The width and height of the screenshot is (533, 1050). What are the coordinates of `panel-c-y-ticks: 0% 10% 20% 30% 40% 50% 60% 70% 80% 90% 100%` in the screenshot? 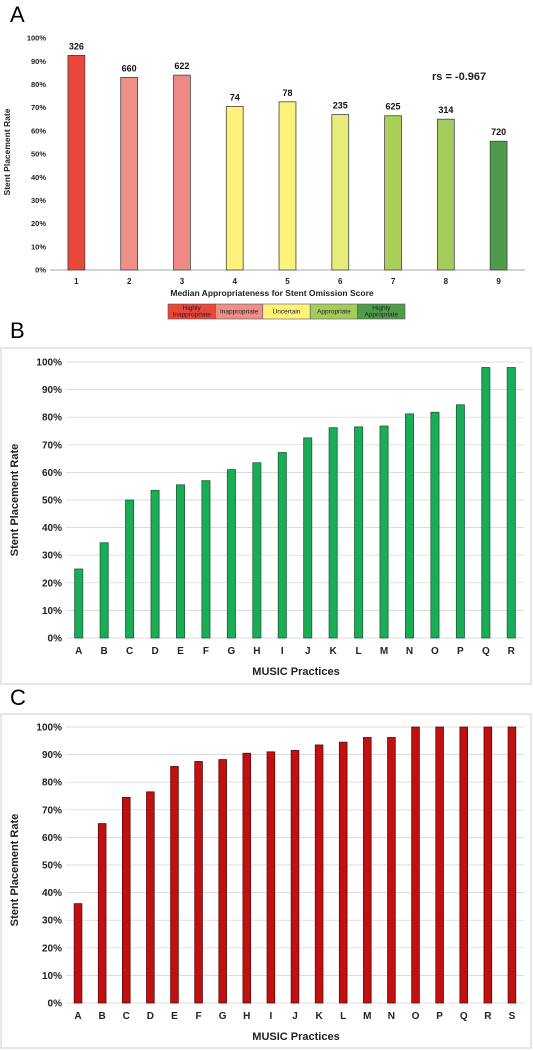 It's located at (49, 866).